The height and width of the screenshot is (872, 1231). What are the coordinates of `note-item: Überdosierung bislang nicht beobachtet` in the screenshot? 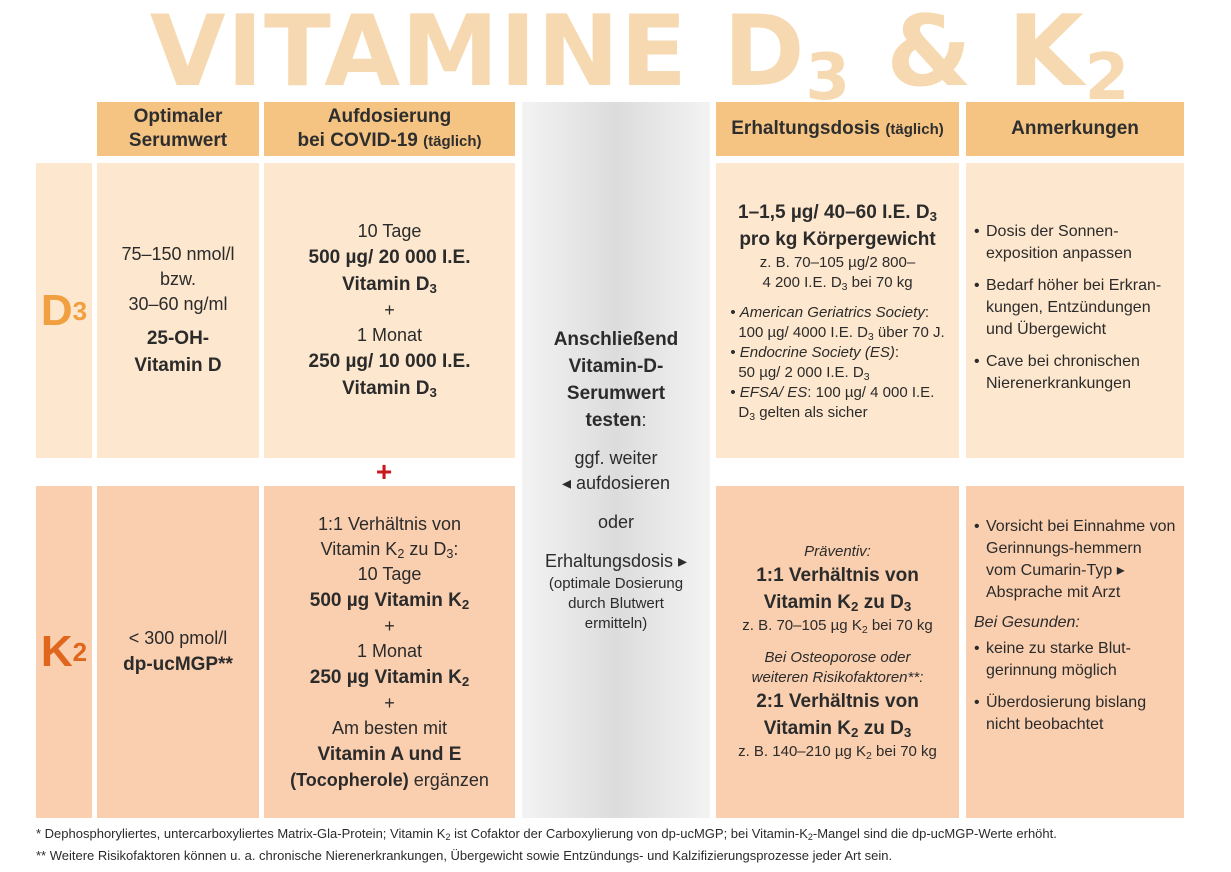 It's located at (1075, 714).